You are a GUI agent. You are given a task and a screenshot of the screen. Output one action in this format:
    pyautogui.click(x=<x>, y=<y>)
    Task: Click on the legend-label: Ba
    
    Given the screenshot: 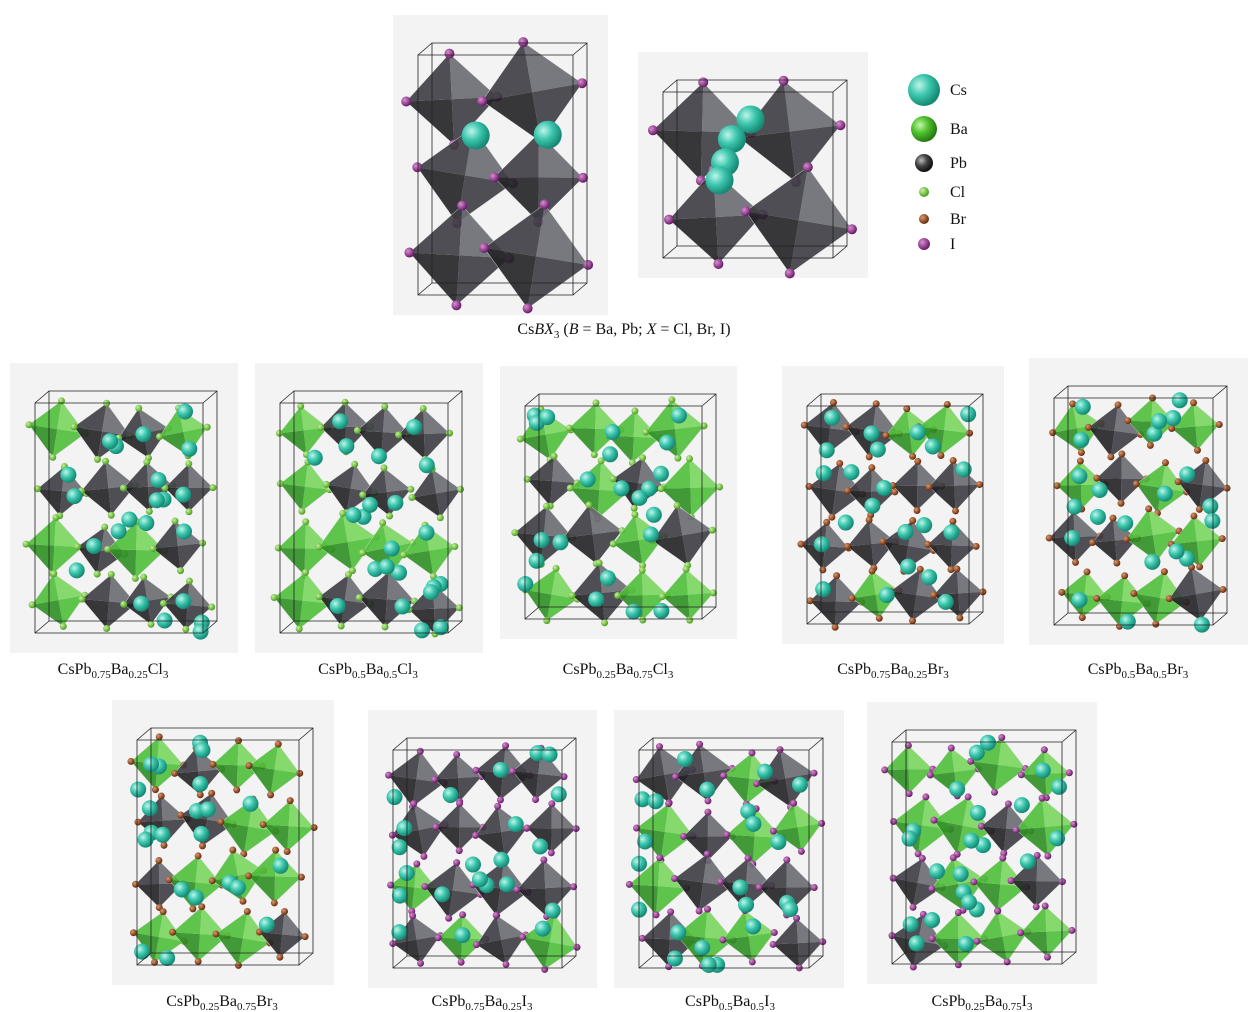 What is the action you would take?
    pyautogui.click(x=959, y=129)
    